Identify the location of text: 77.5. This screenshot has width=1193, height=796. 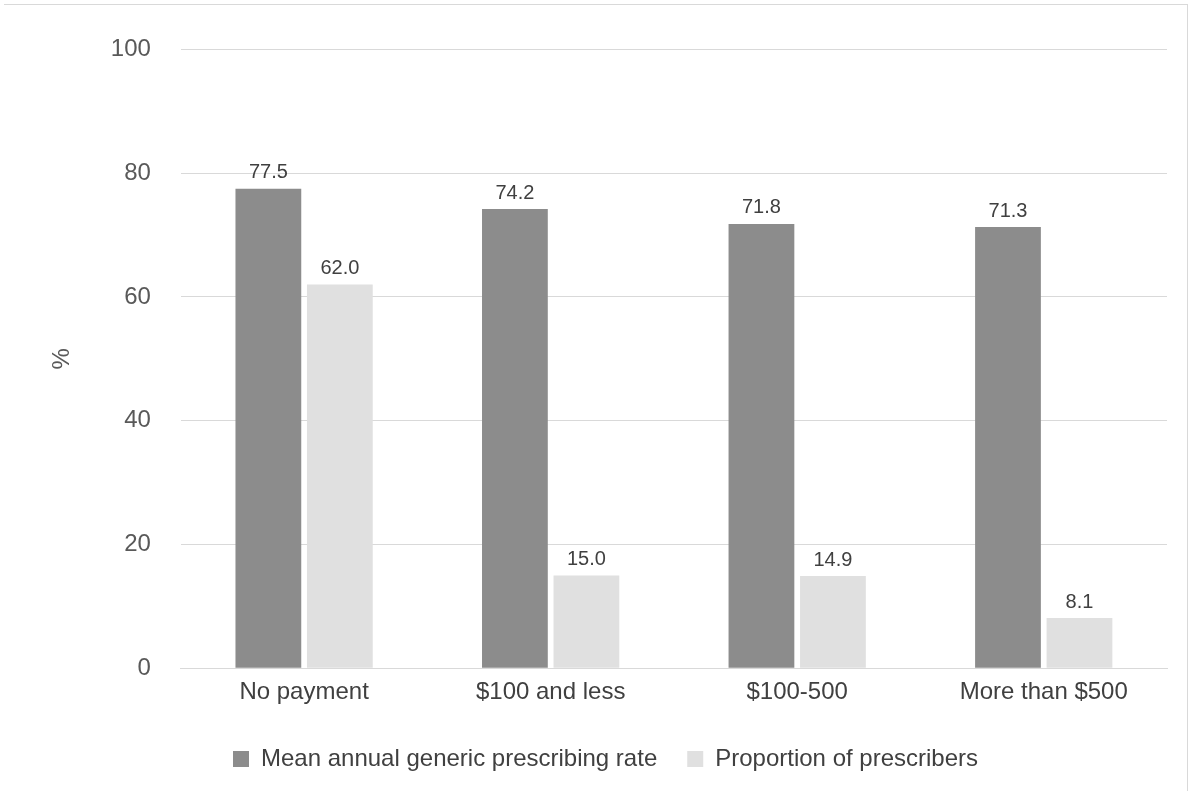
(268, 171).